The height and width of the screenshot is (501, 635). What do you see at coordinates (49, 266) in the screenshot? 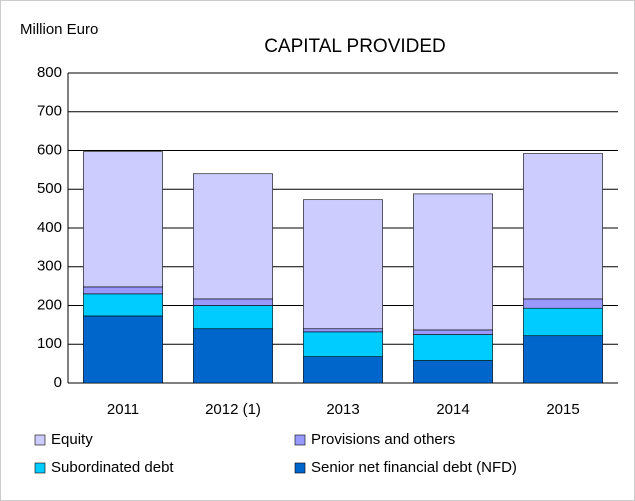
I see `y-tick-label: 300` at bounding box center [49, 266].